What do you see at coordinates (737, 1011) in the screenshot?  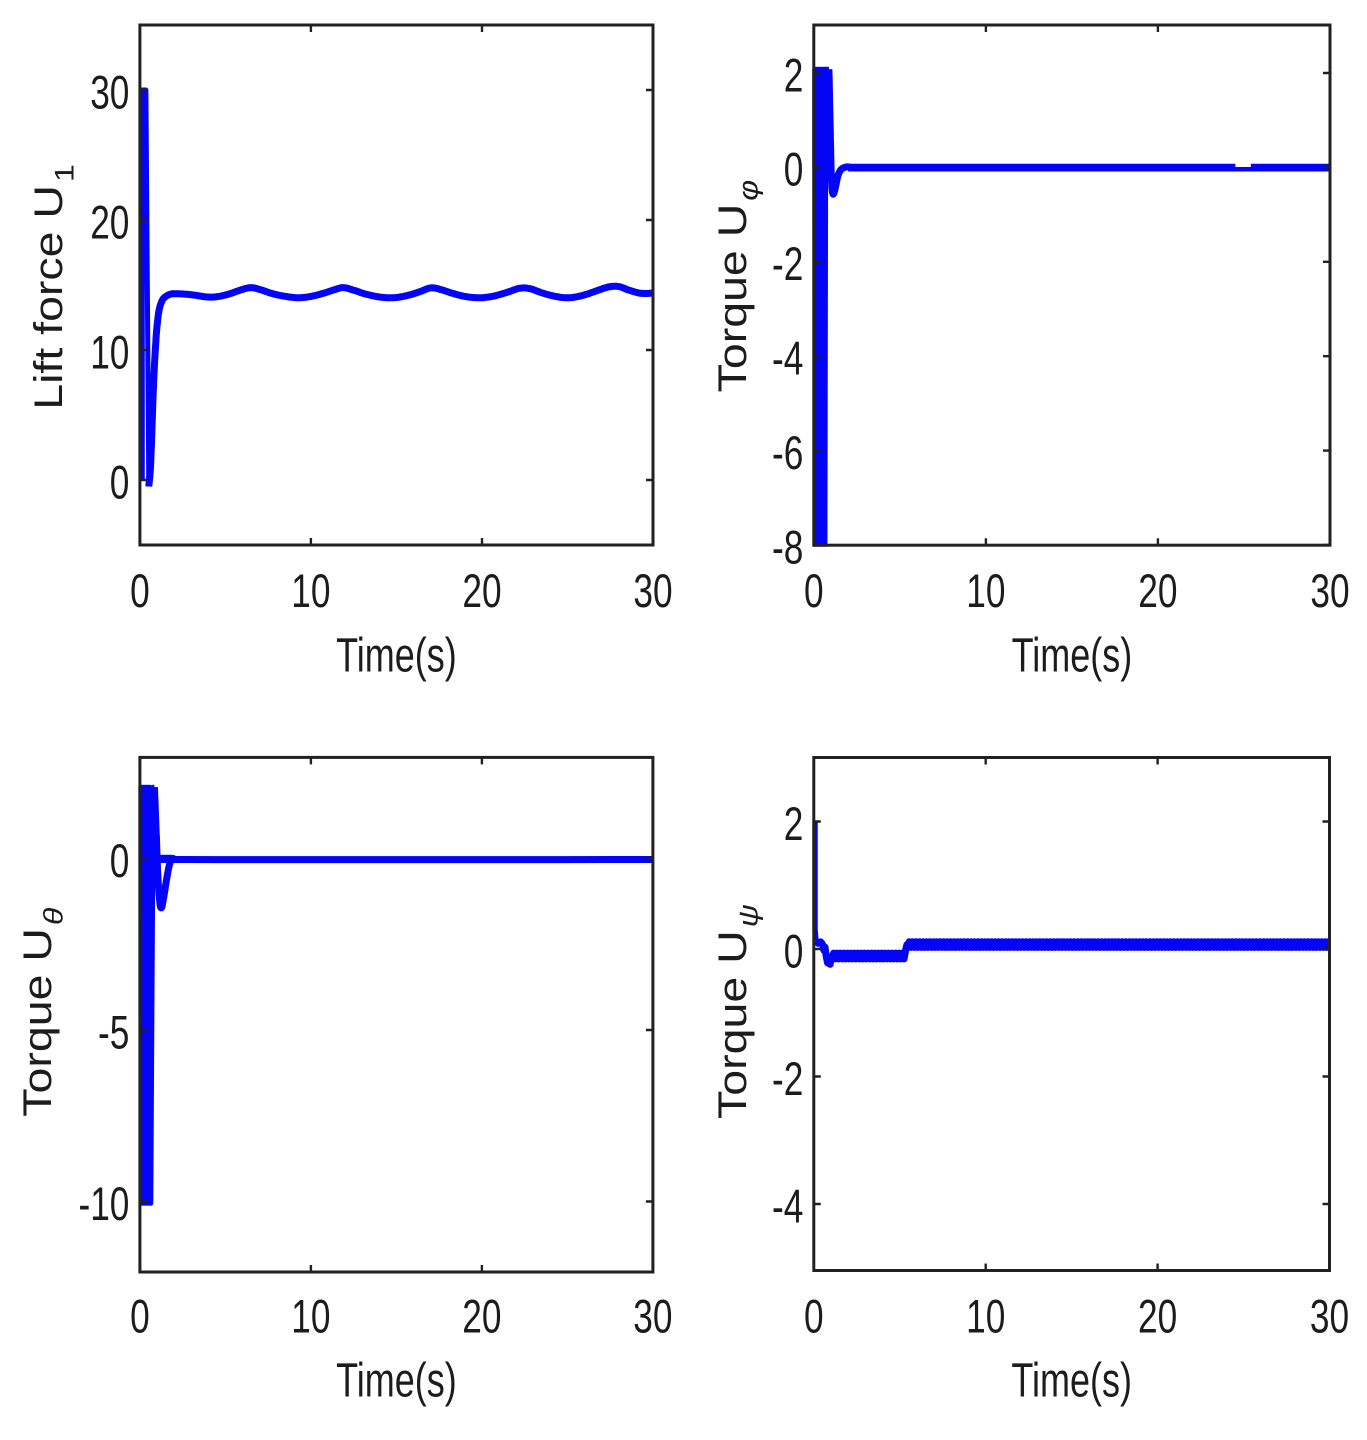 I see `svg-text: Torque Uψ` at bounding box center [737, 1011].